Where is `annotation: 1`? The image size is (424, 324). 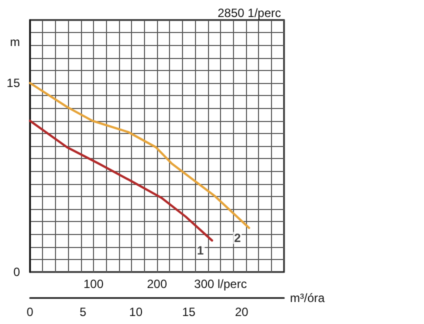
annotation: 1 is located at coordinates (200, 251).